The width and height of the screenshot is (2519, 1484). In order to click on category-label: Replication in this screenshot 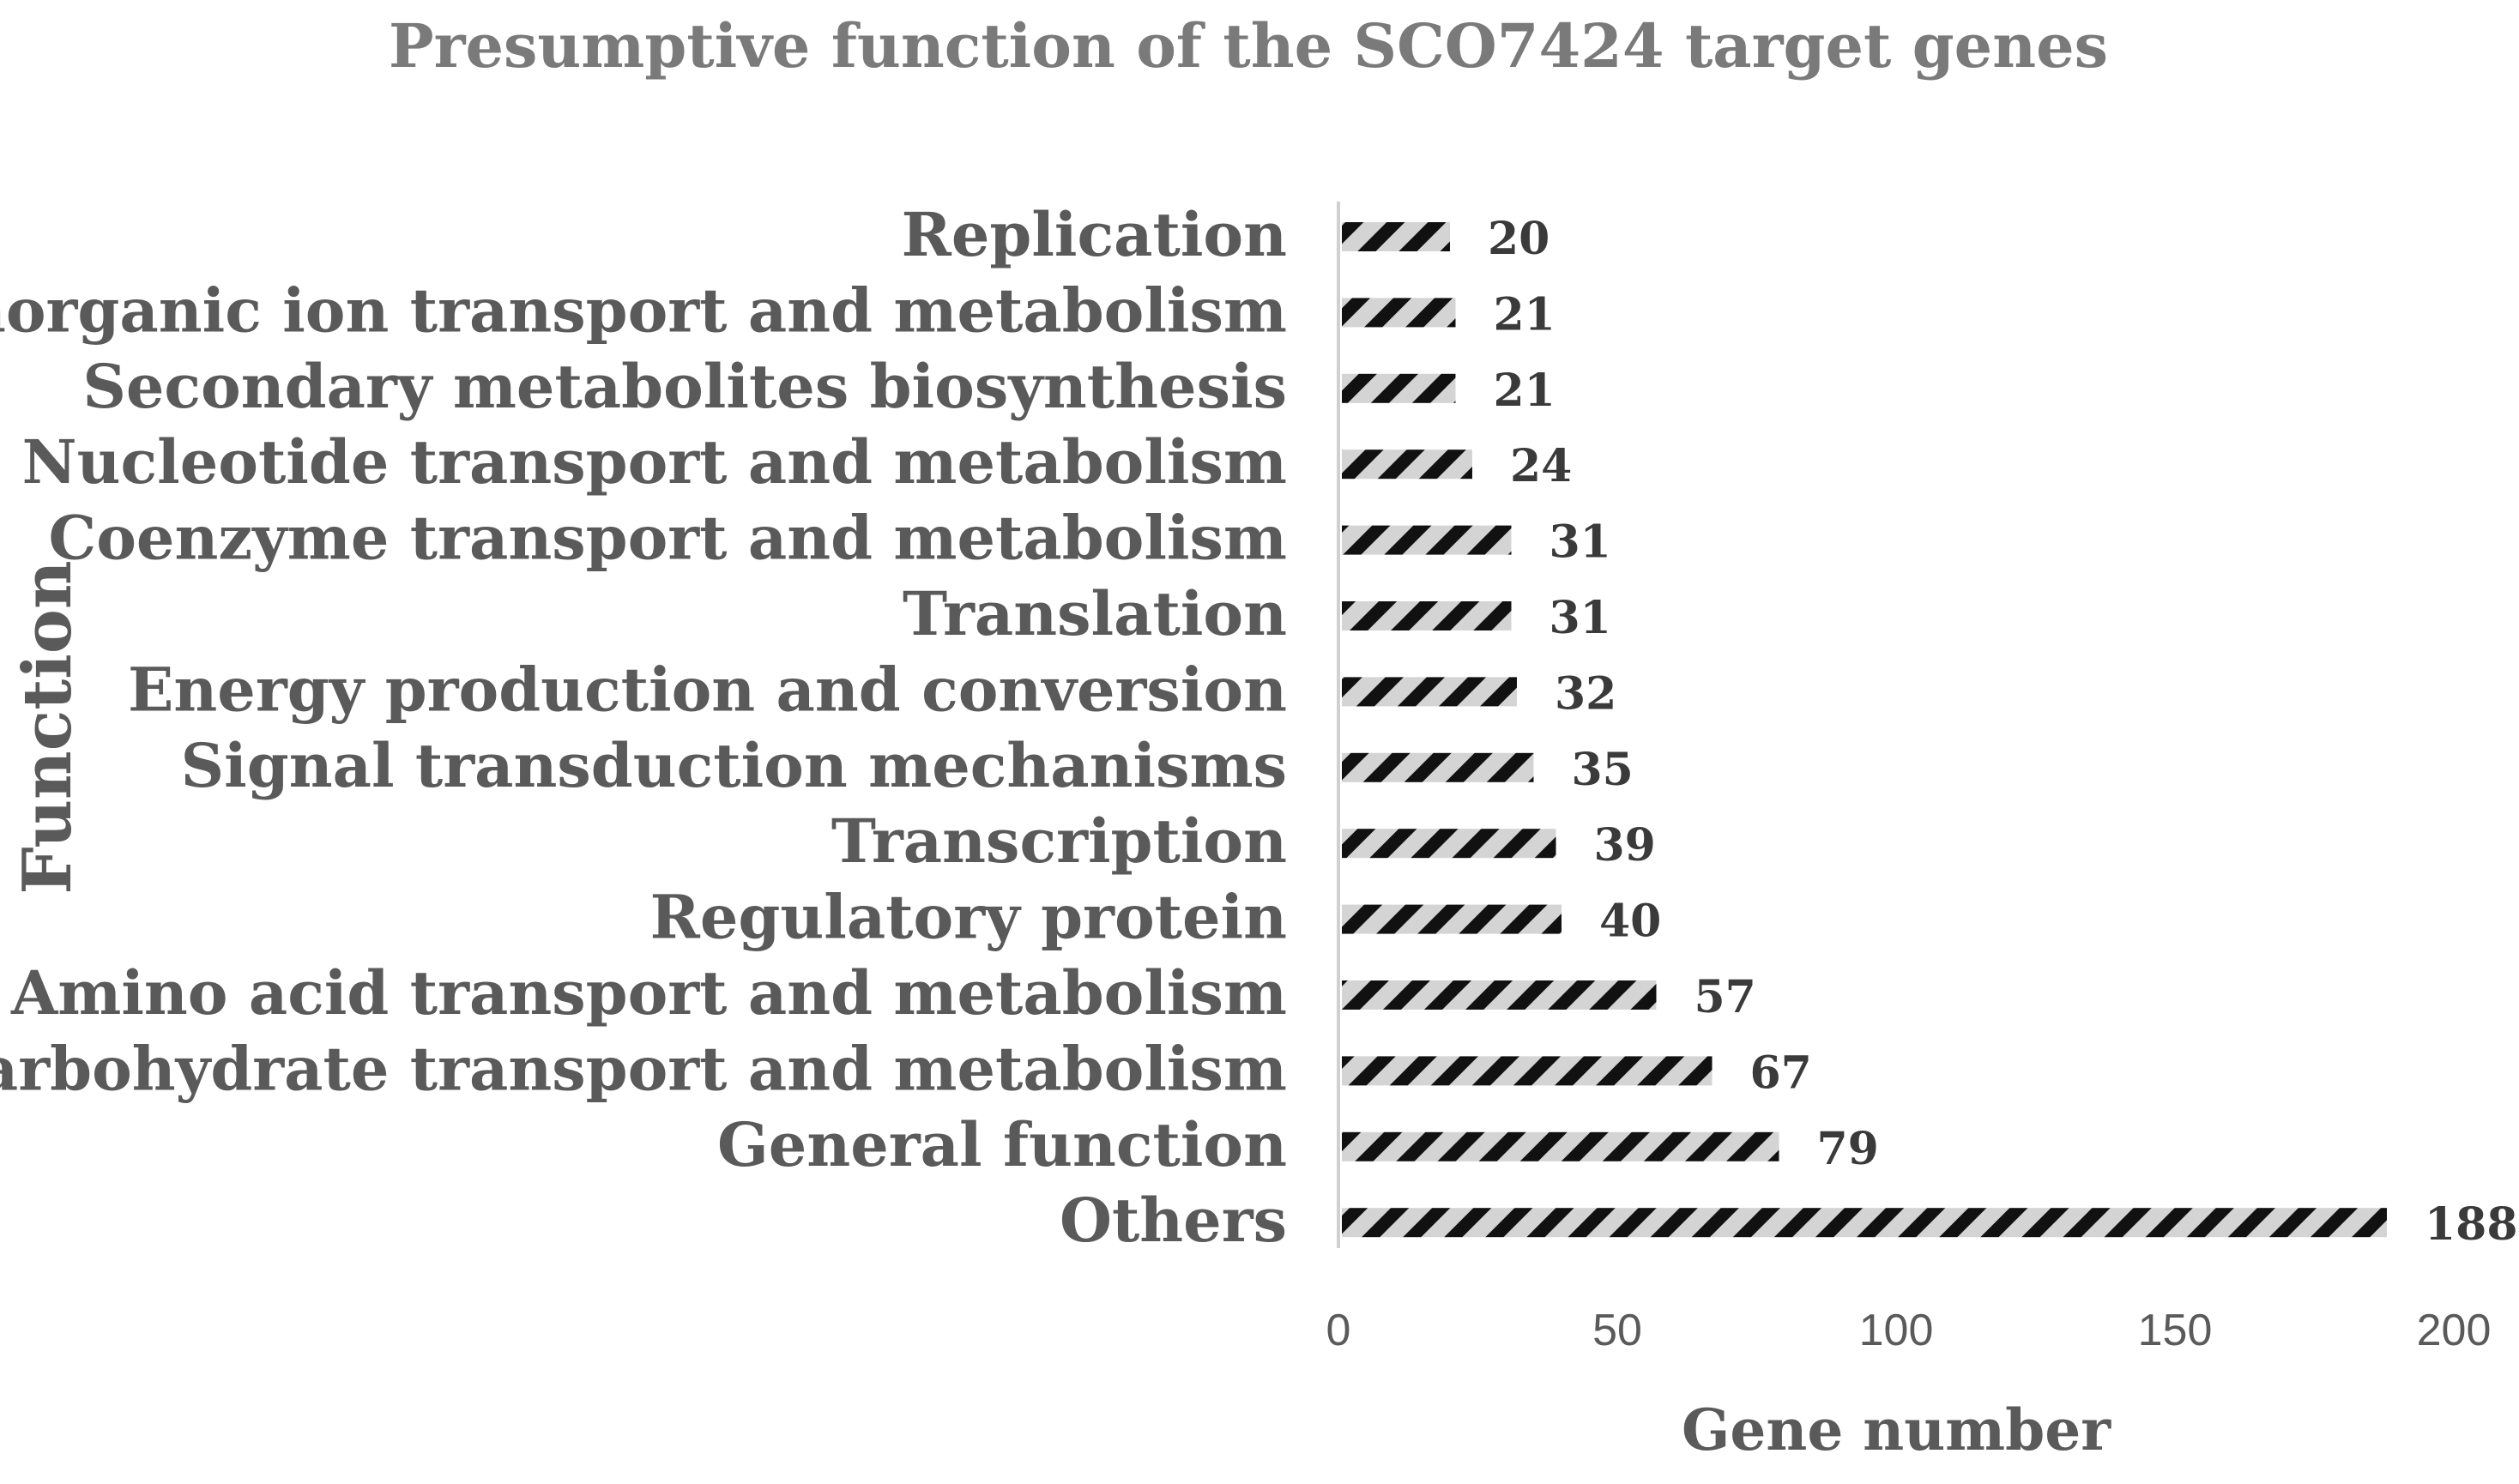, I will do `click(1094, 234)`.